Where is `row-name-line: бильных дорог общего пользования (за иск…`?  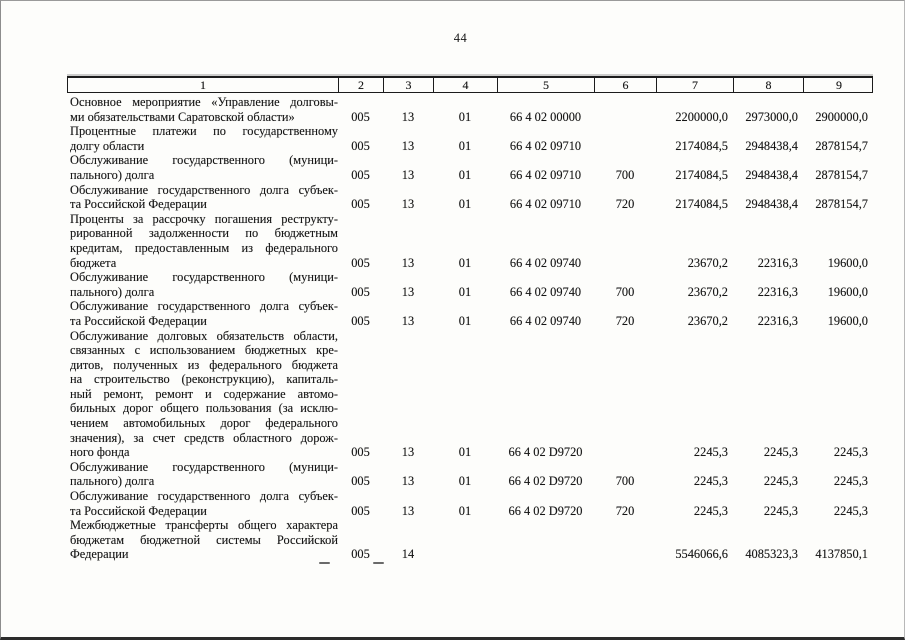 row-name-line: бильных дорог общего пользования (за иск… is located at coordinates (204, 408).